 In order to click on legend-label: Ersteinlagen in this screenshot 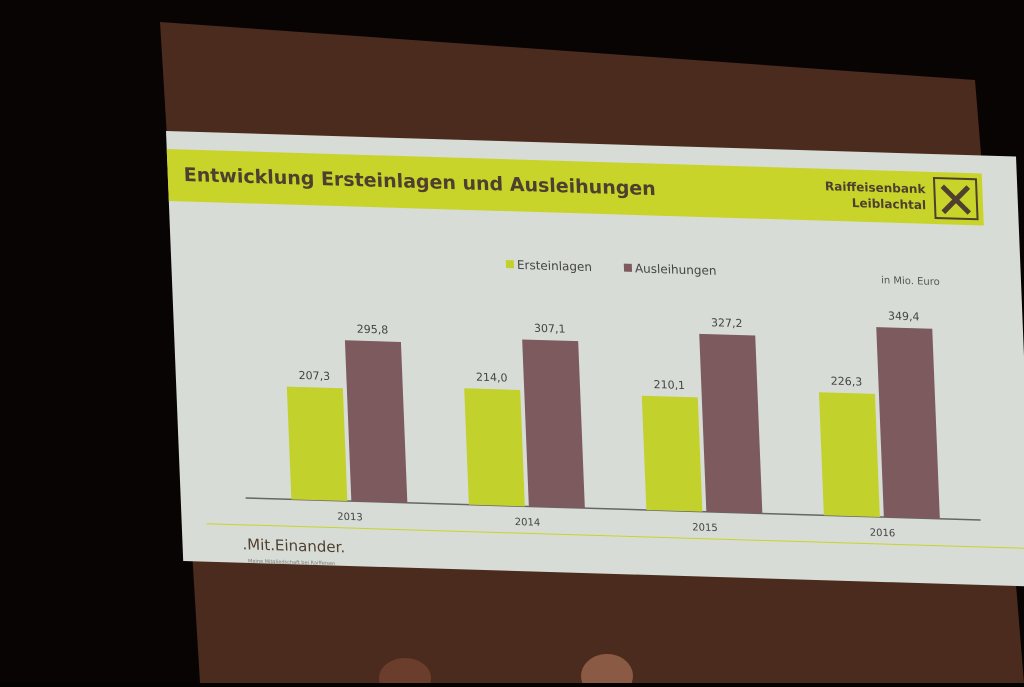, I will do `click(555, 266)`.